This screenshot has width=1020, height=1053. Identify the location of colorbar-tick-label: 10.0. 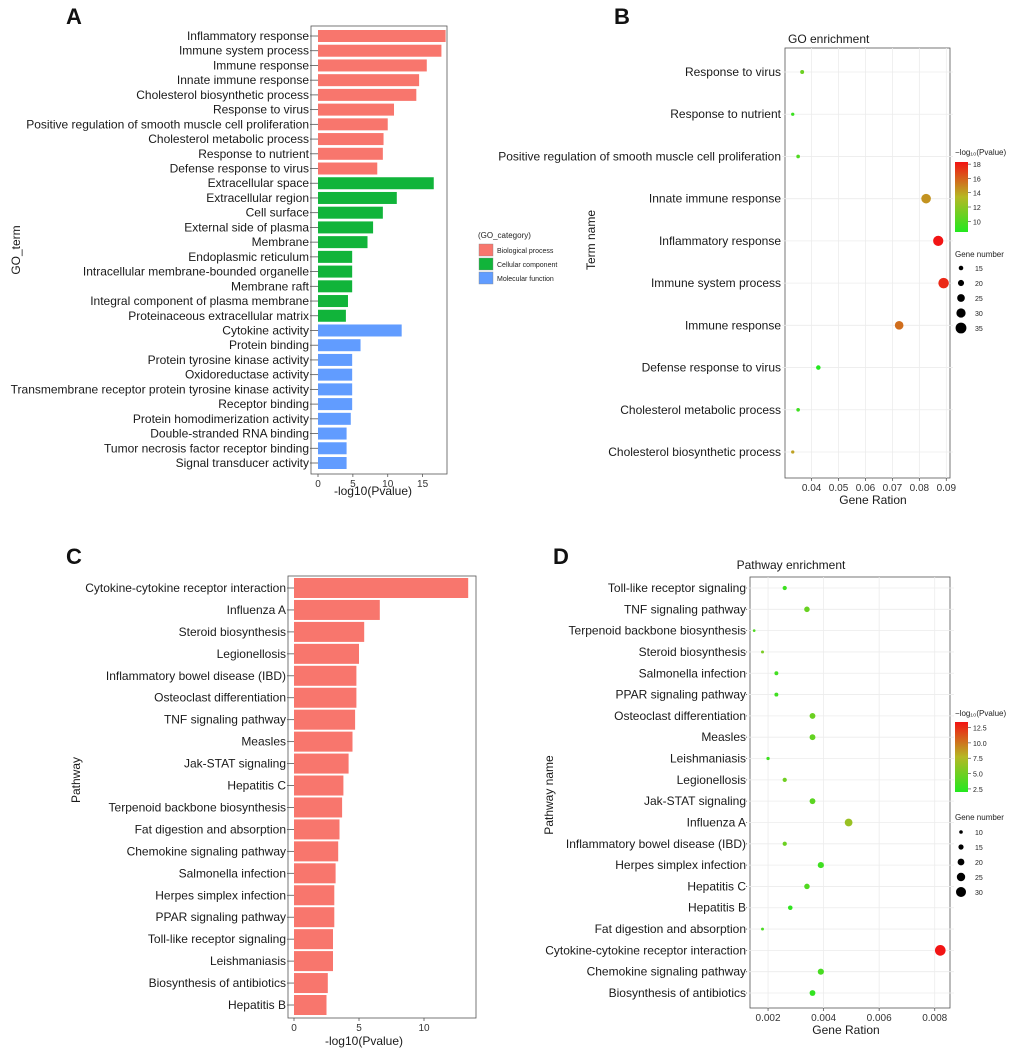
(980, 744).